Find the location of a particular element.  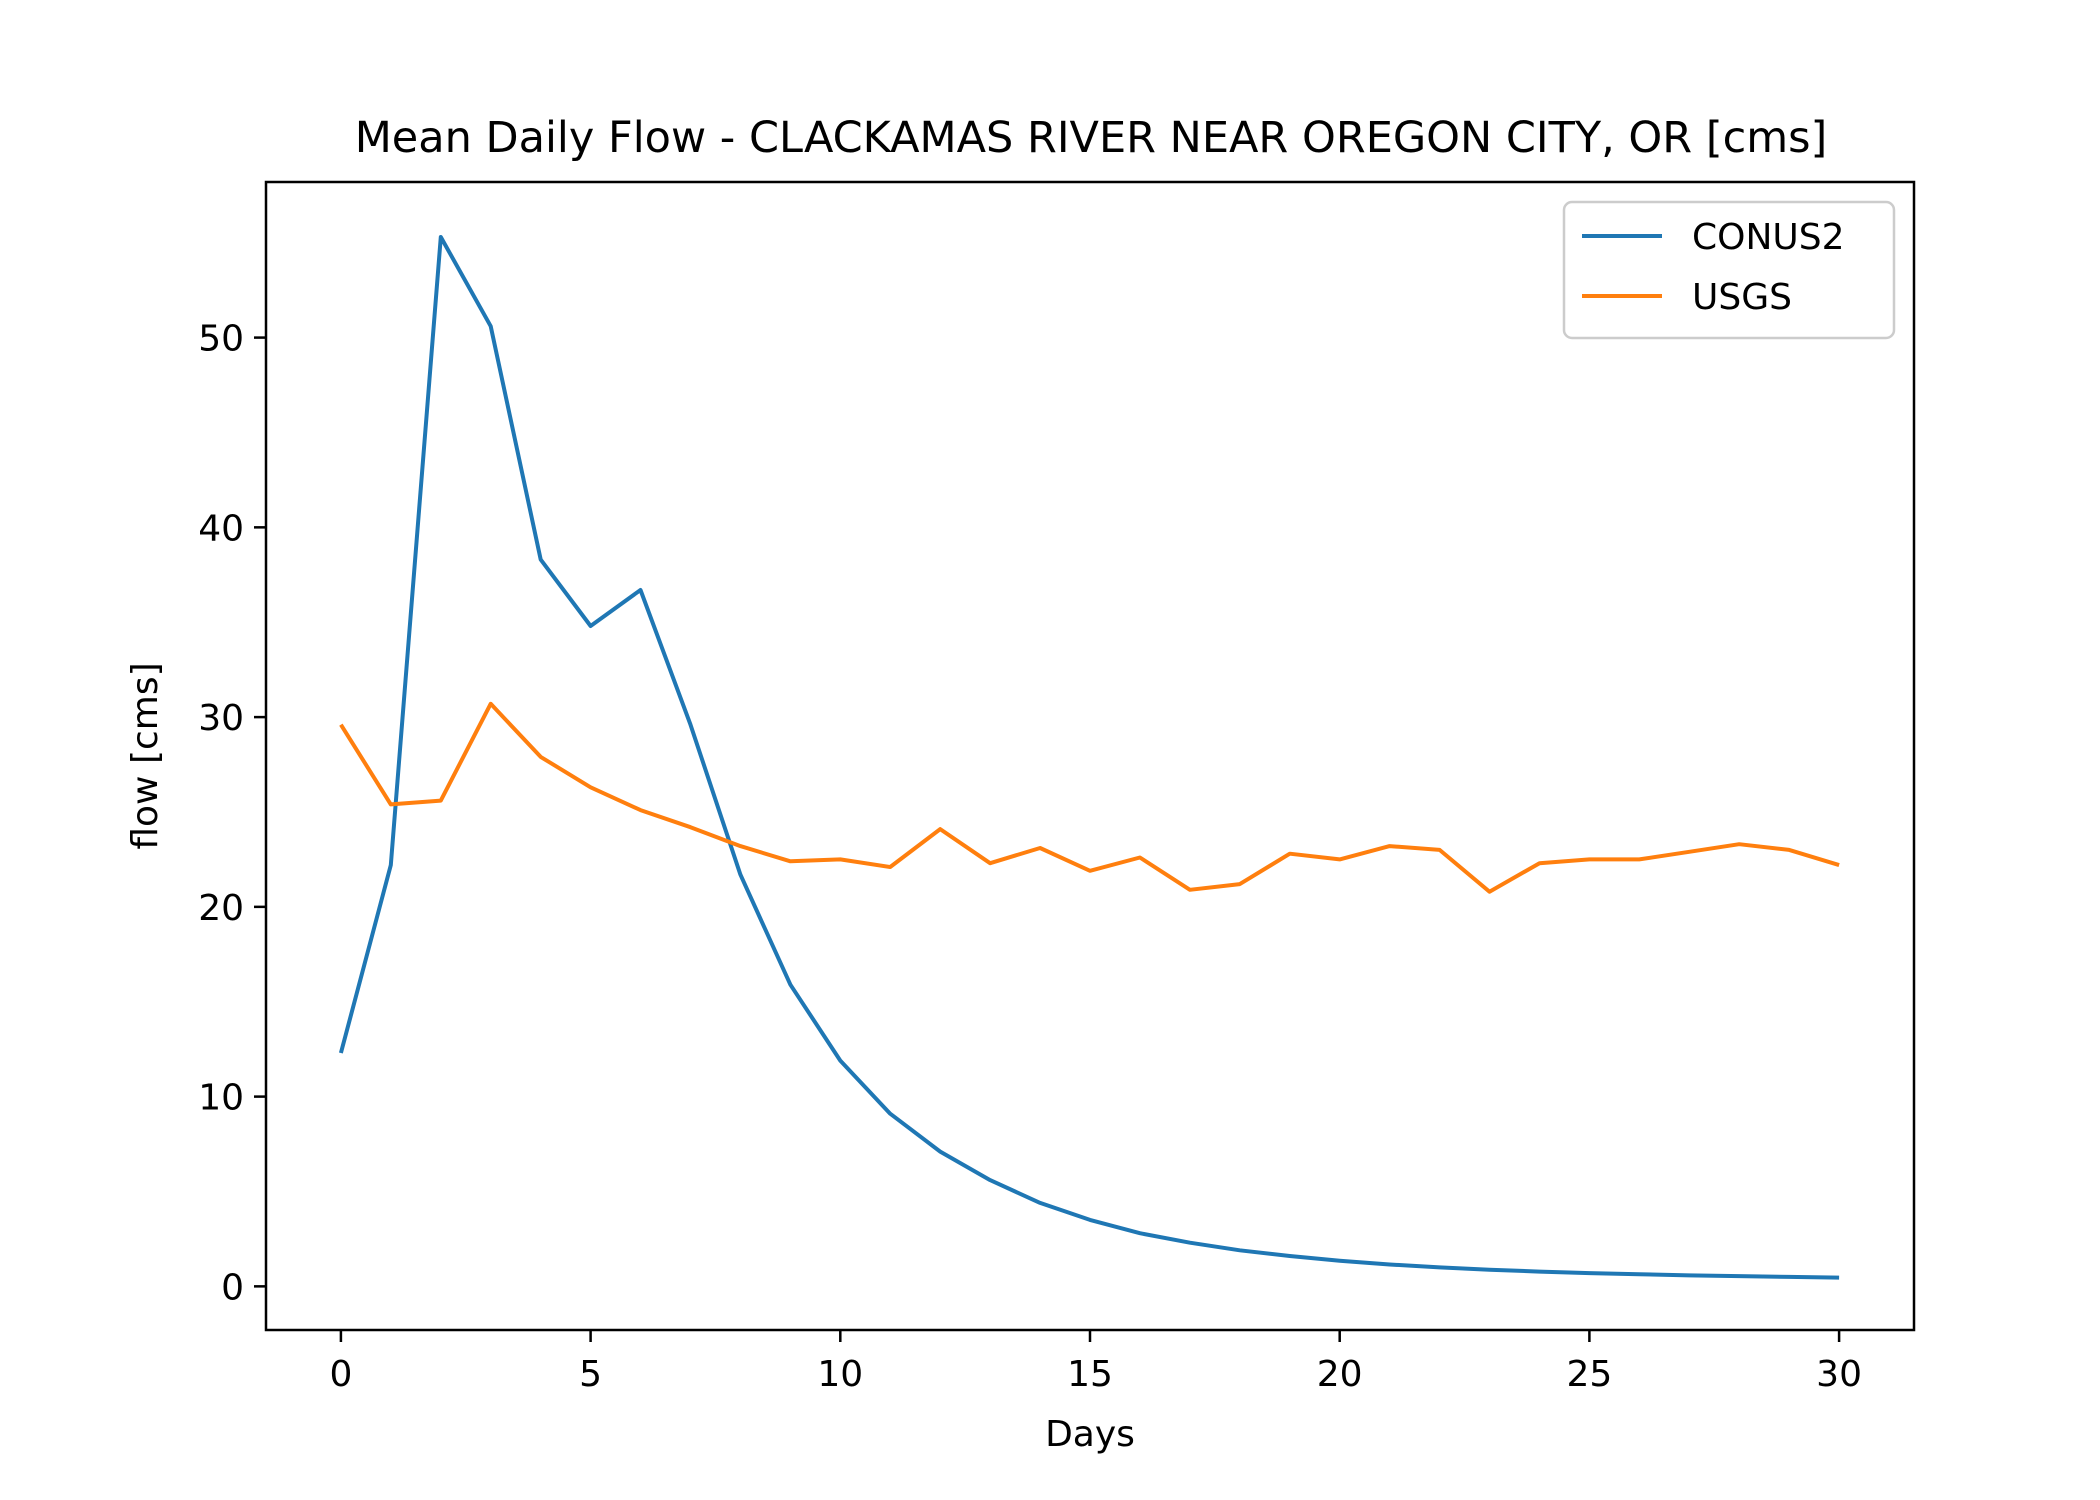

x-tick-label: 10 is located at coordinates (840, 1374).